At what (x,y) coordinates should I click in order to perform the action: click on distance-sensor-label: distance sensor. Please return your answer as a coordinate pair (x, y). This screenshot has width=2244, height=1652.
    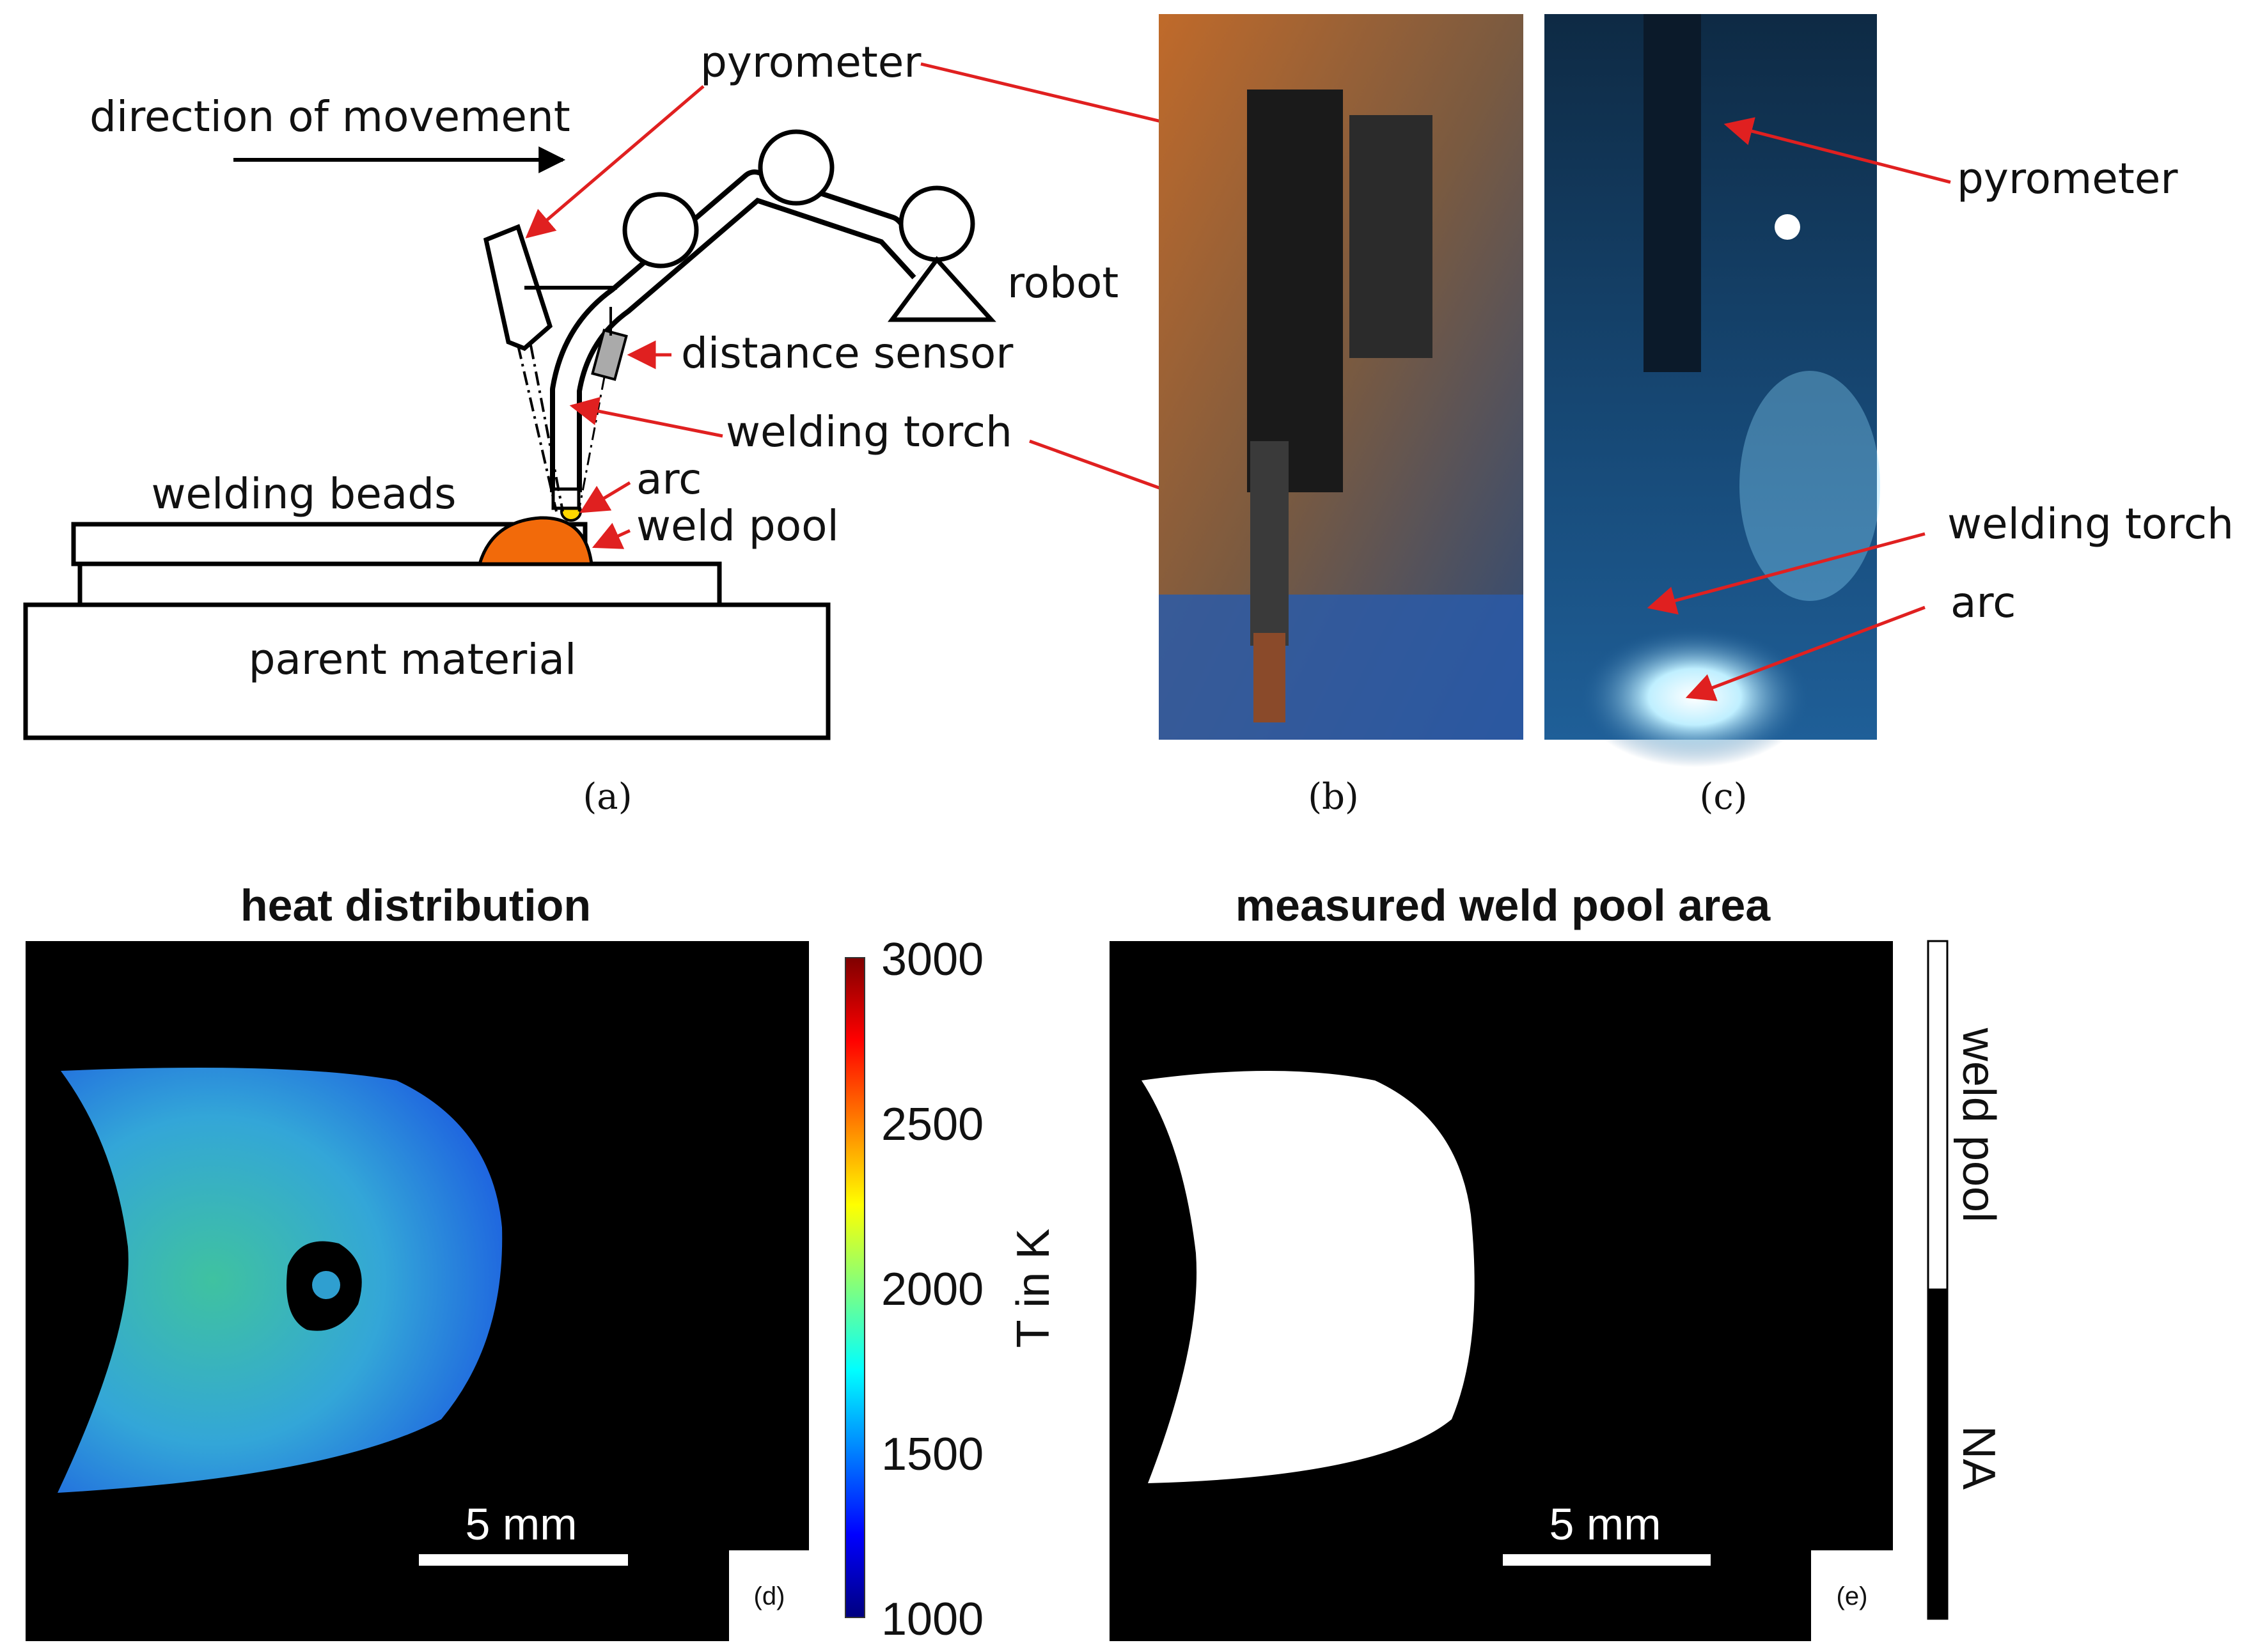
    Looking at the image, I should click on (848, 353).